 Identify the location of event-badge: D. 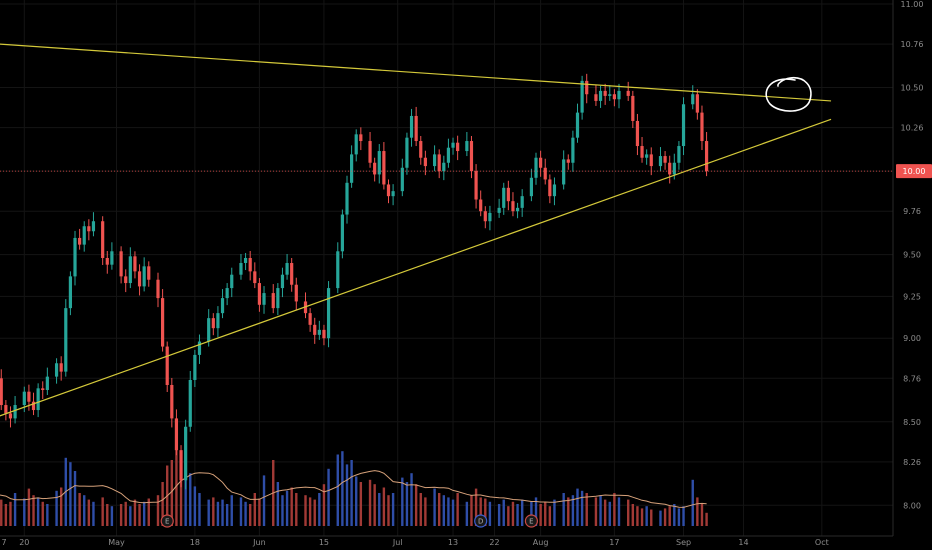
(481, 521).